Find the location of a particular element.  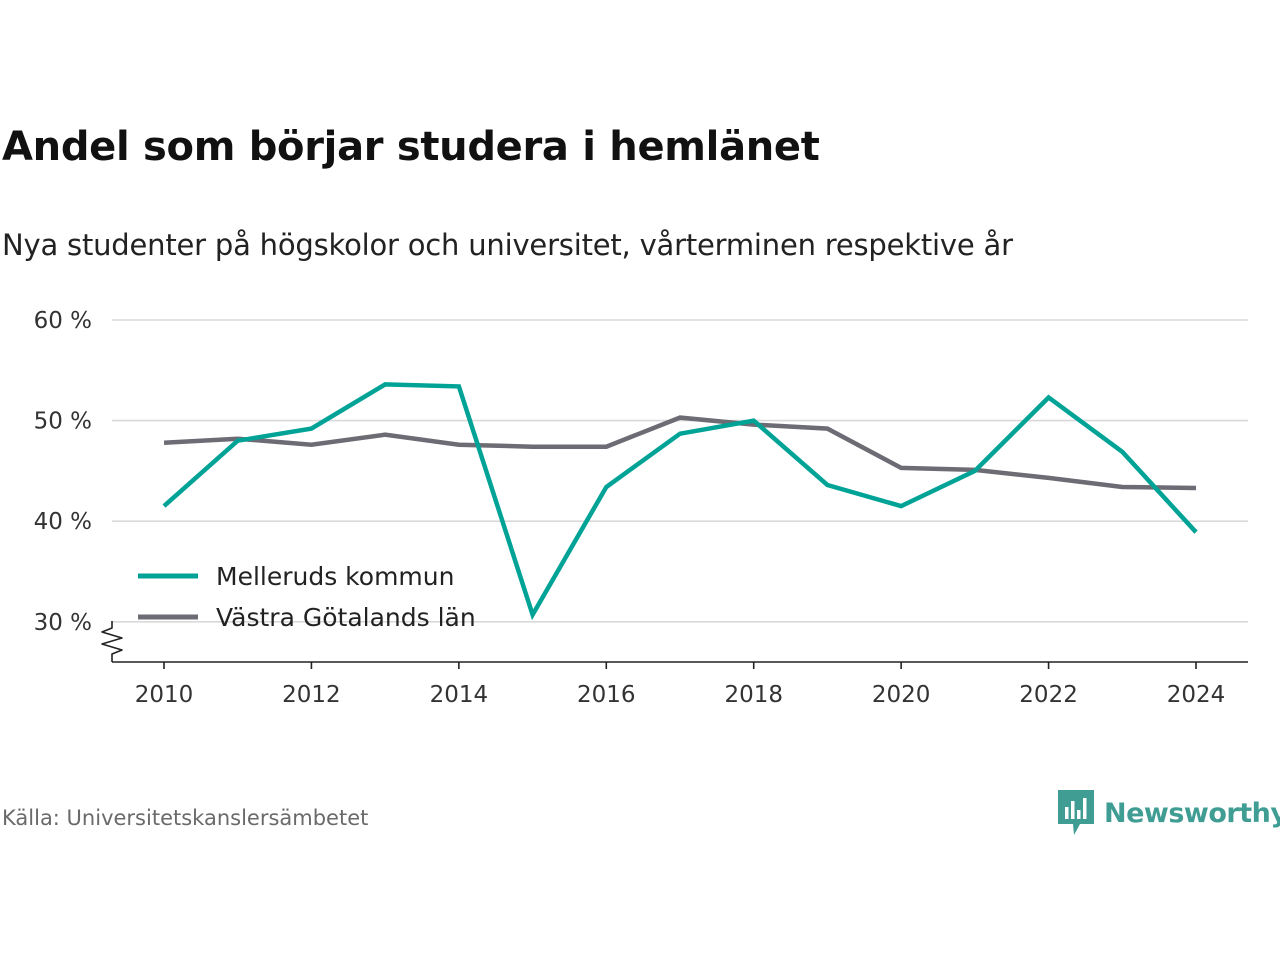

y-tick-label: 40 % is located at coordinates (63, 522).